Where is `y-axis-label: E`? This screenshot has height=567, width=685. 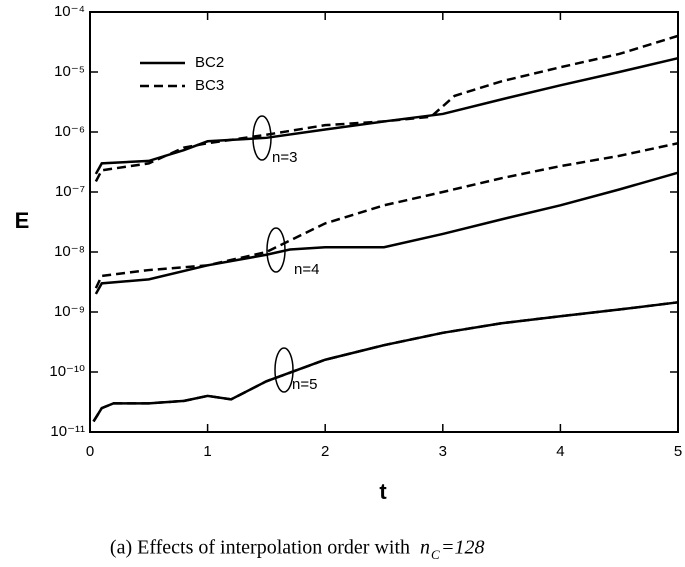 y-axis-label: E is located at coordinates (22, 220).